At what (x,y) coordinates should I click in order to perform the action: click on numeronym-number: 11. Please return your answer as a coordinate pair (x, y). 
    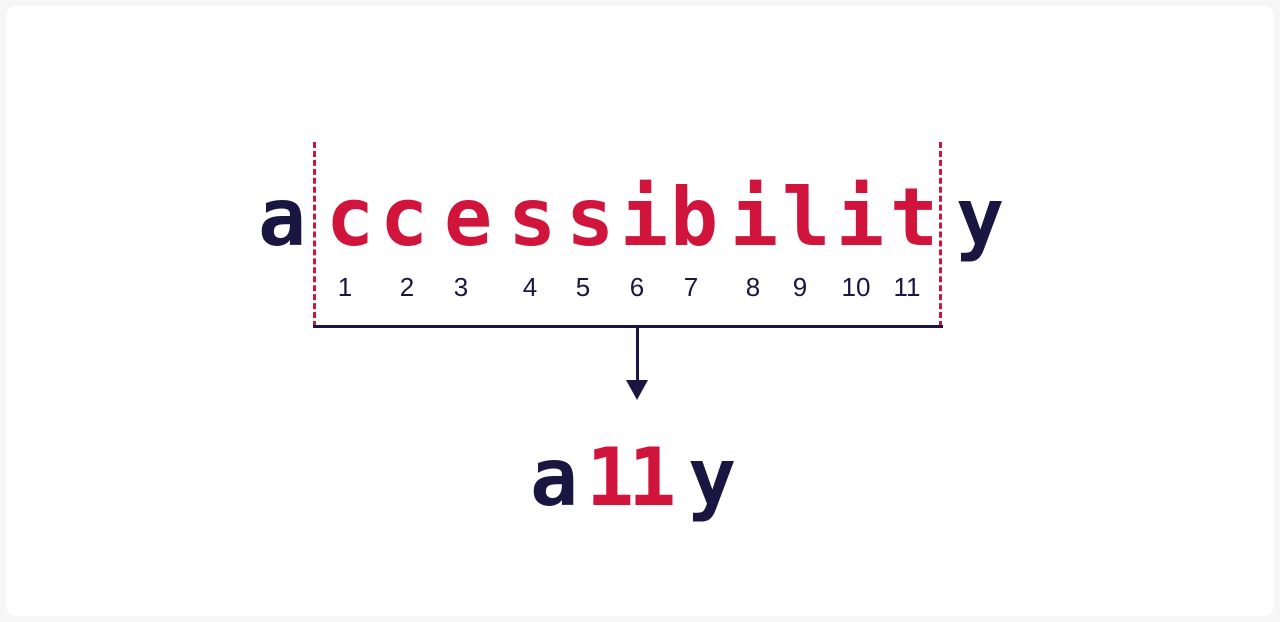
    Looking at the image, I should click on (631, 477).